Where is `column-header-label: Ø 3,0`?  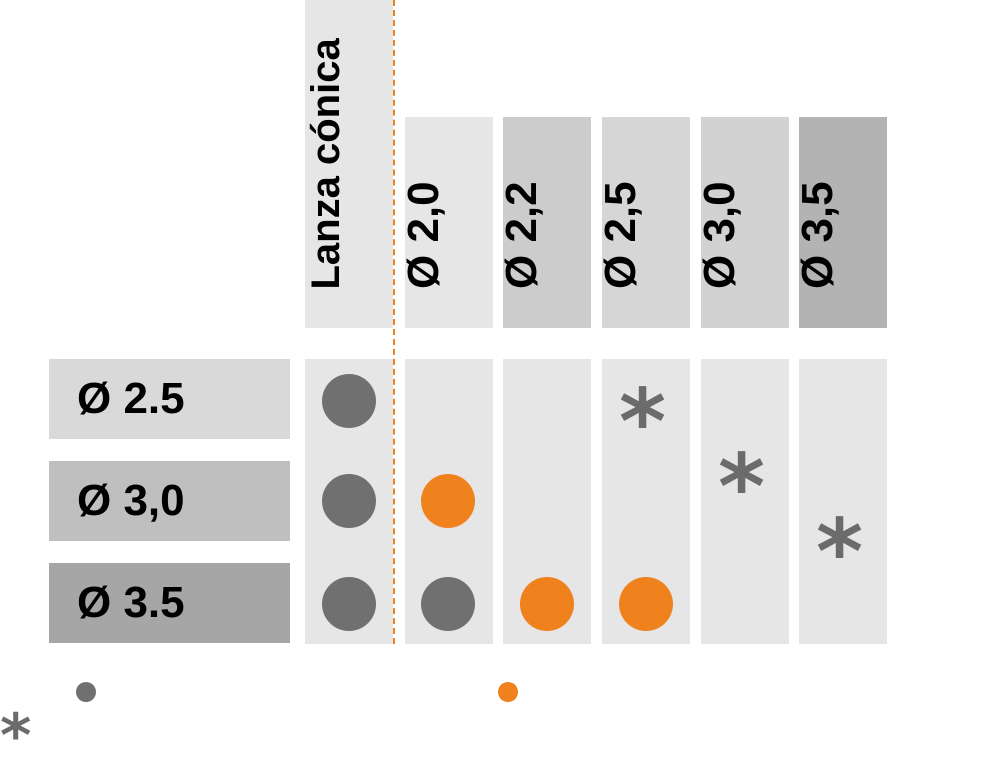
column-header-label: Ø 3,0 is located at coordinates (719, 235).